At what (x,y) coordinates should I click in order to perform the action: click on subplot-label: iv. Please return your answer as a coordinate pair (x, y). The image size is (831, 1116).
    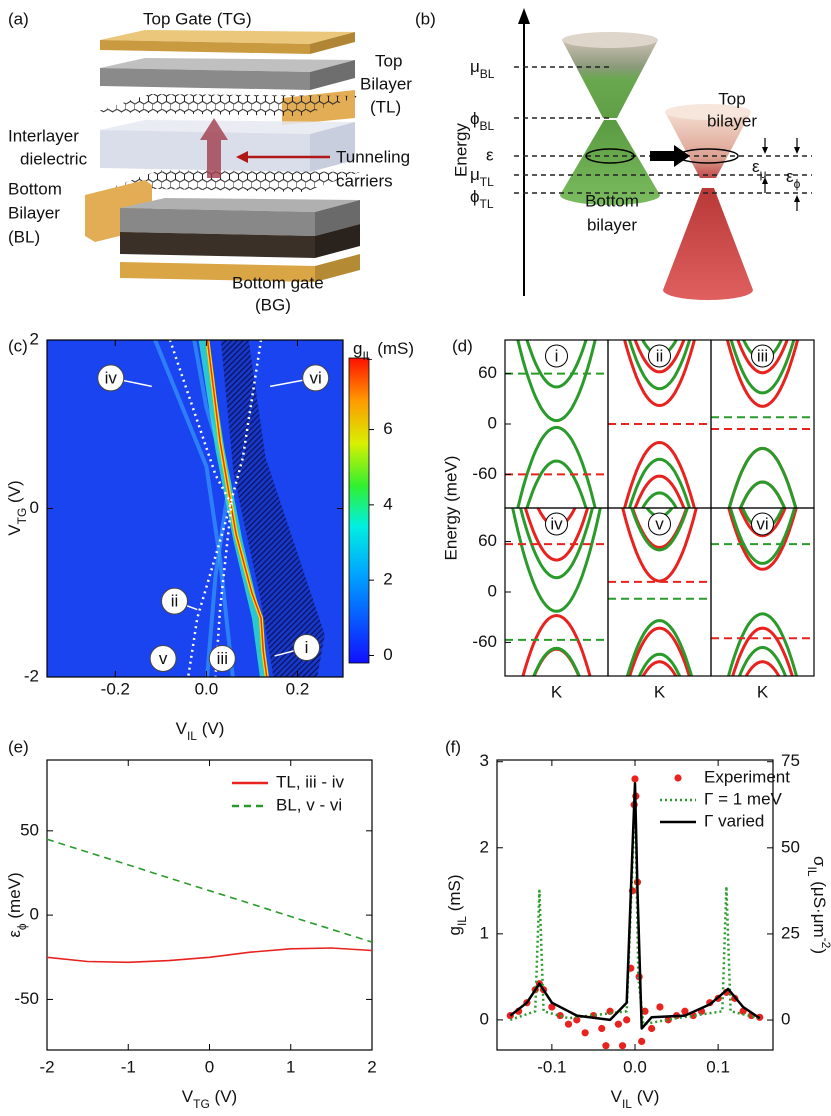
    Looking at the image, I should click on (556, 523).